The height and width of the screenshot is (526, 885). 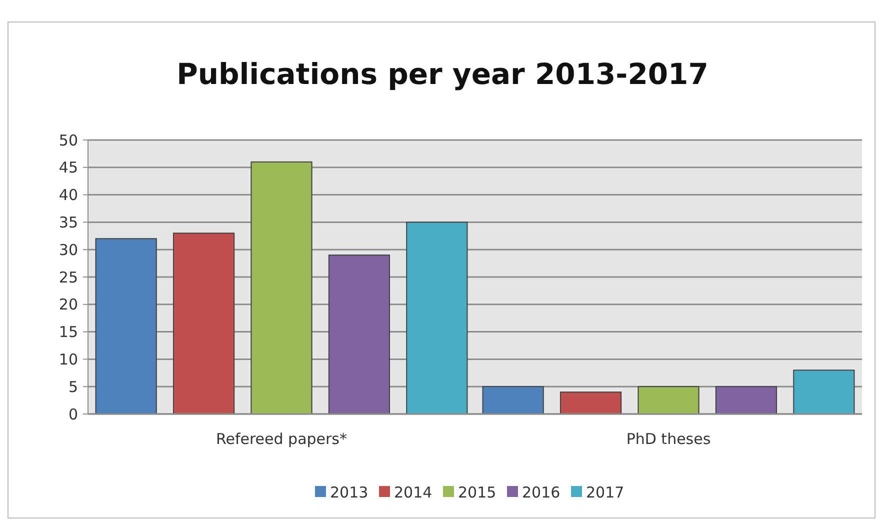 What do you see at coordinates (541, 492) in the screenshot?
I see `legend-label: 2016` at bounding box center [541, 492].